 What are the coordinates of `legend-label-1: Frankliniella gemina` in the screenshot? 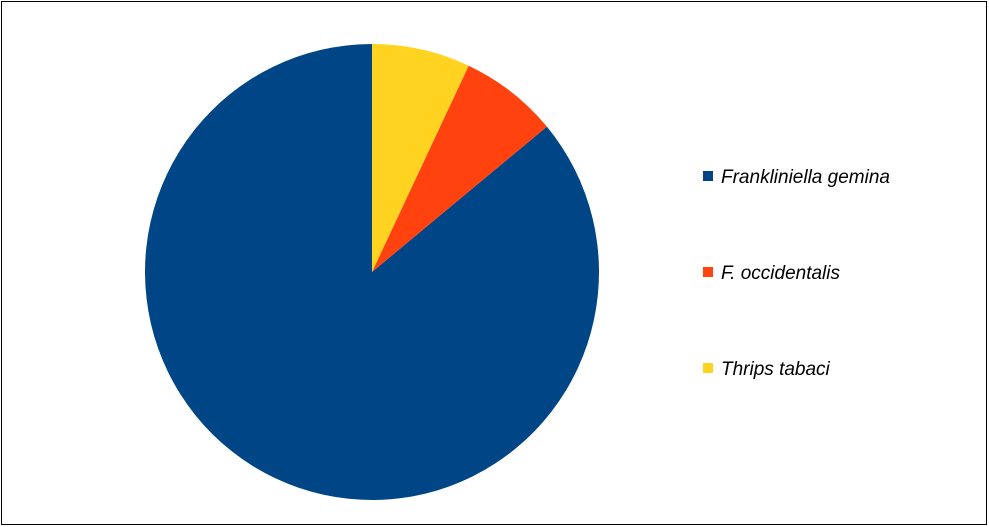 It's located at (805, 177).